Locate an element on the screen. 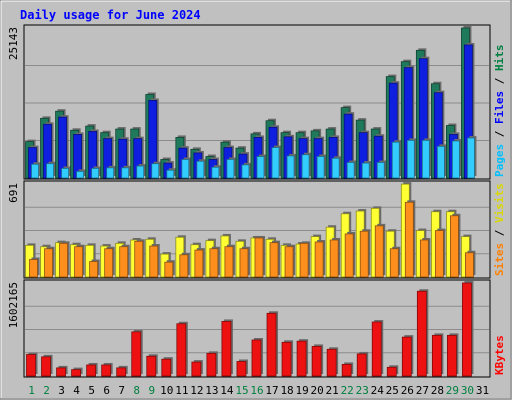 This screenshot has width=512, height=400. day-label-21: 21 is located at coordinates (332, 390).